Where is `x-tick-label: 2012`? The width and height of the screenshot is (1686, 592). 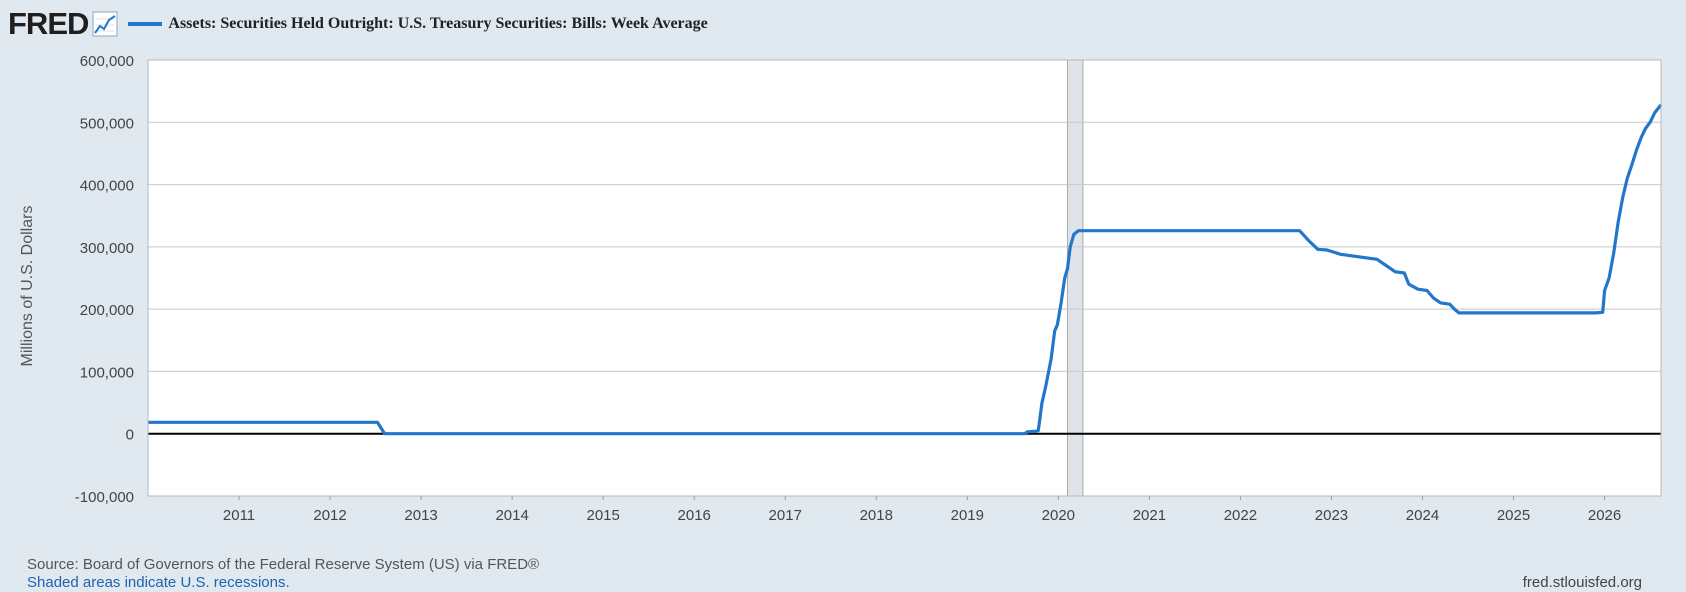 x-tick-label: 2012 is located at coordinates (329, 515).